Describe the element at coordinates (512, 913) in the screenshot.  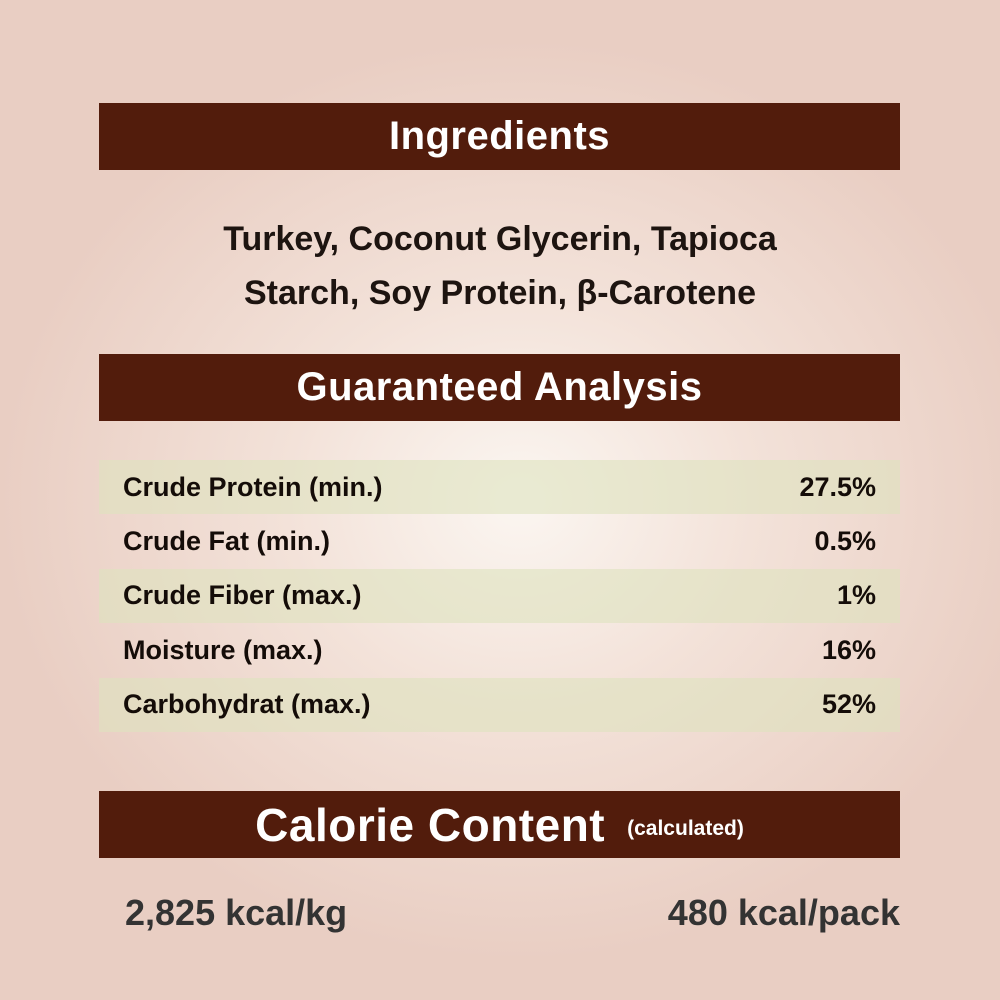
I see `calorie-values: 2,825 kcal/kg 480 kcal/pack` at that location.